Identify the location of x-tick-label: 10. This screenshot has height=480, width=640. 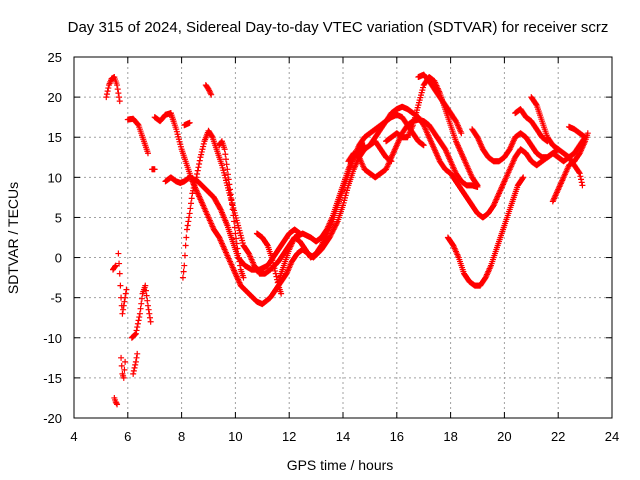
(235, 436).